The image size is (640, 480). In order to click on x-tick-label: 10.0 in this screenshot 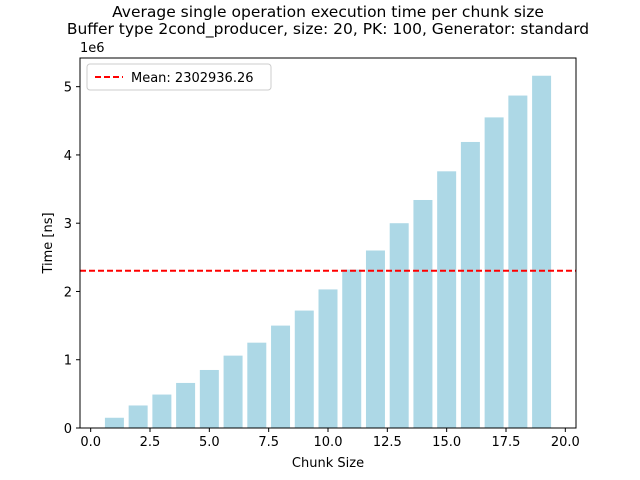, I will do `click(328, 442)`.